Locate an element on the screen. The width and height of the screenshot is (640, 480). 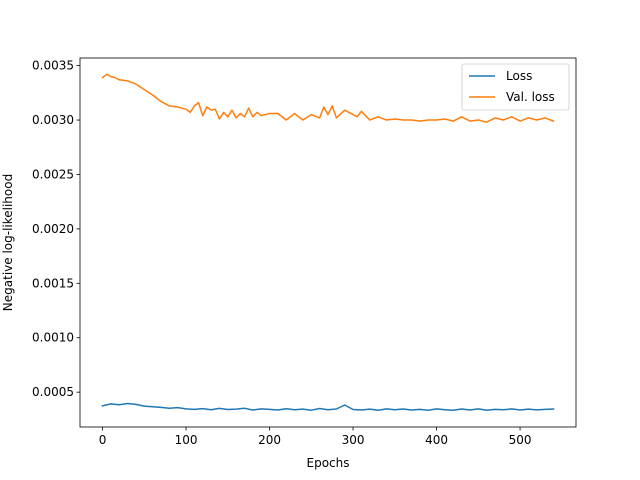
y-tick-label: 0.0025 is located at coordinates (53, 174).